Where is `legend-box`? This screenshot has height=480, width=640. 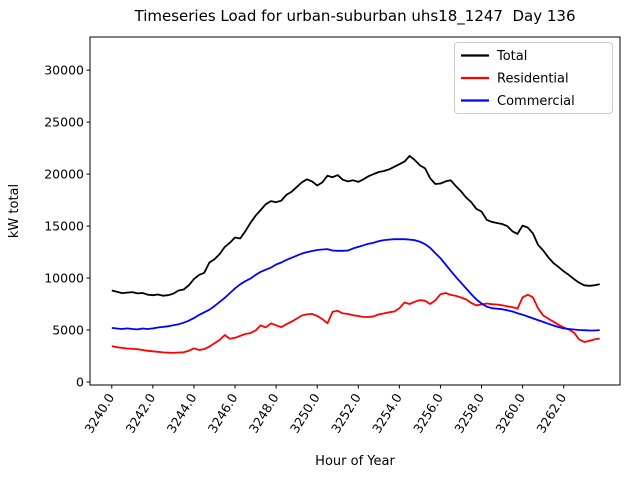
legend-box is located at coordinates (533, 78).